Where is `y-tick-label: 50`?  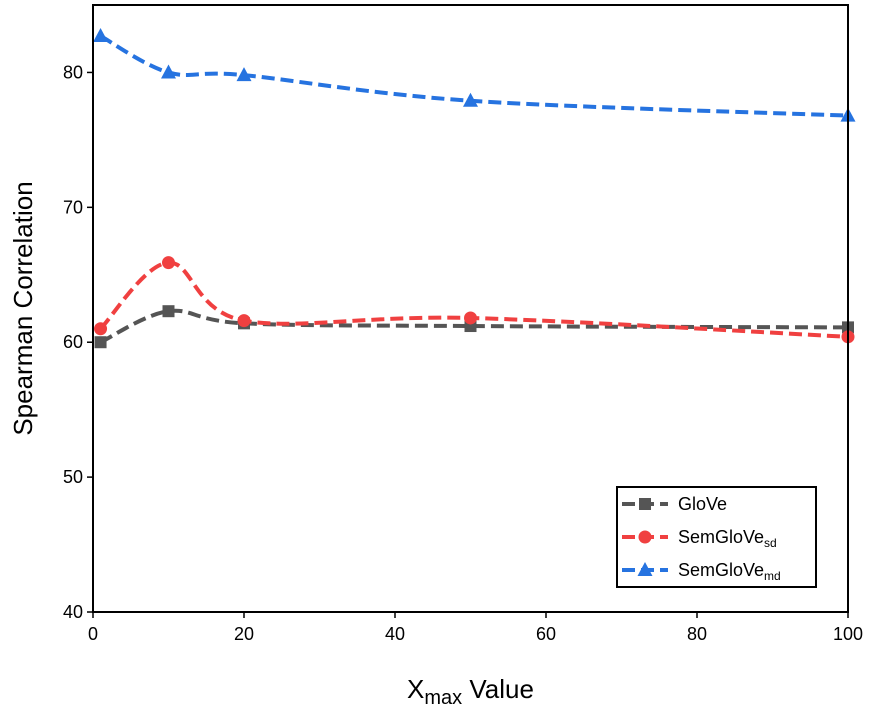
y-tick-label: 50 is located at coordinates (73, 477).